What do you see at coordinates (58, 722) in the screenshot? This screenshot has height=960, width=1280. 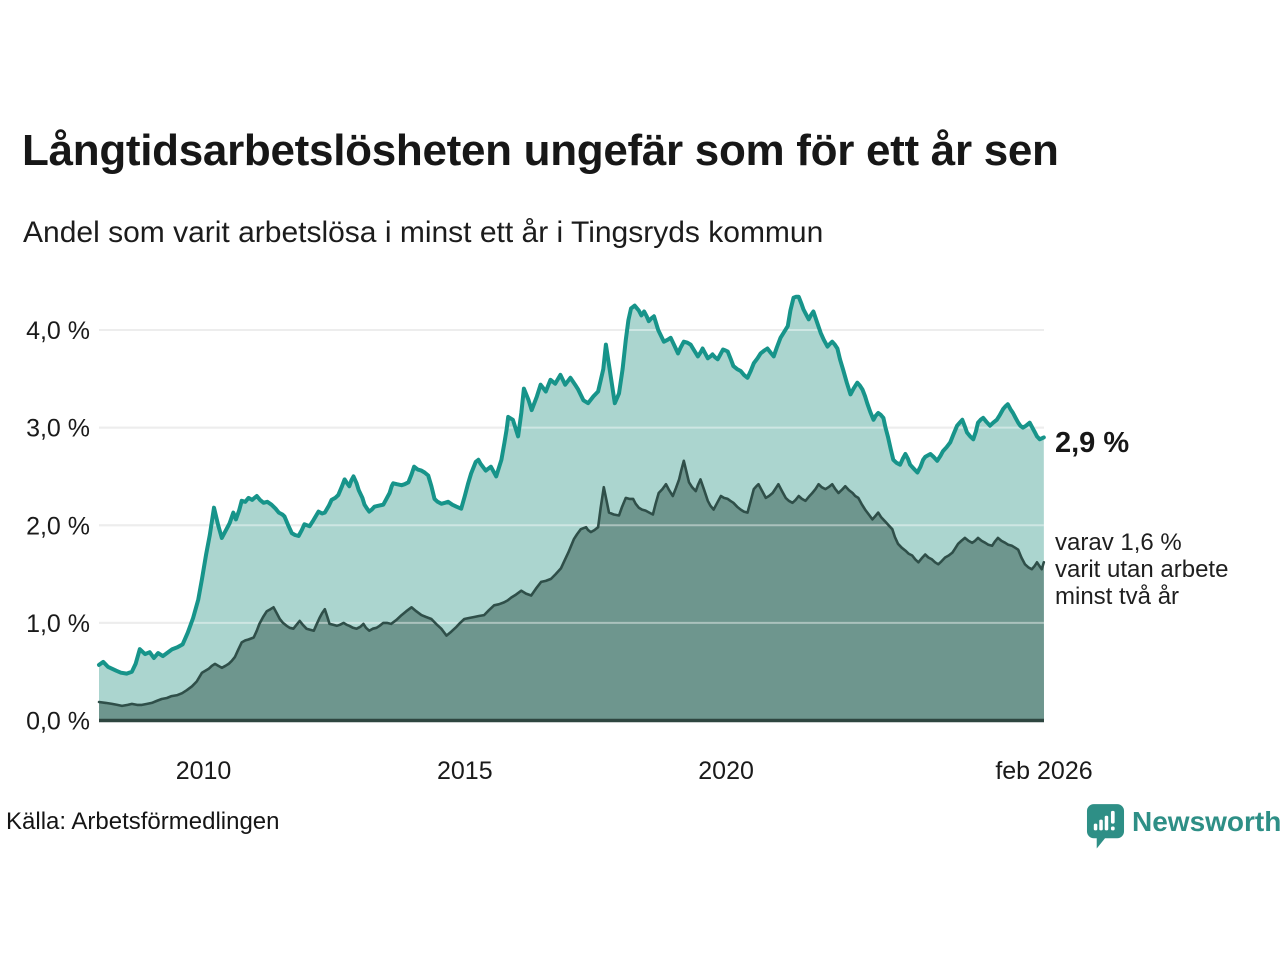 I see `y-tick-label: 0,0 %` at bounding box center [58, 722].